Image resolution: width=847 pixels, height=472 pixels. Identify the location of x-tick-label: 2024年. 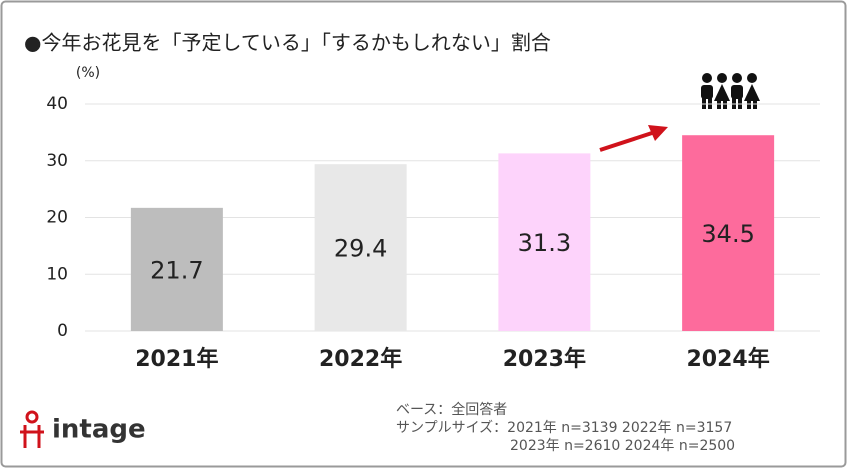
(728, 359).